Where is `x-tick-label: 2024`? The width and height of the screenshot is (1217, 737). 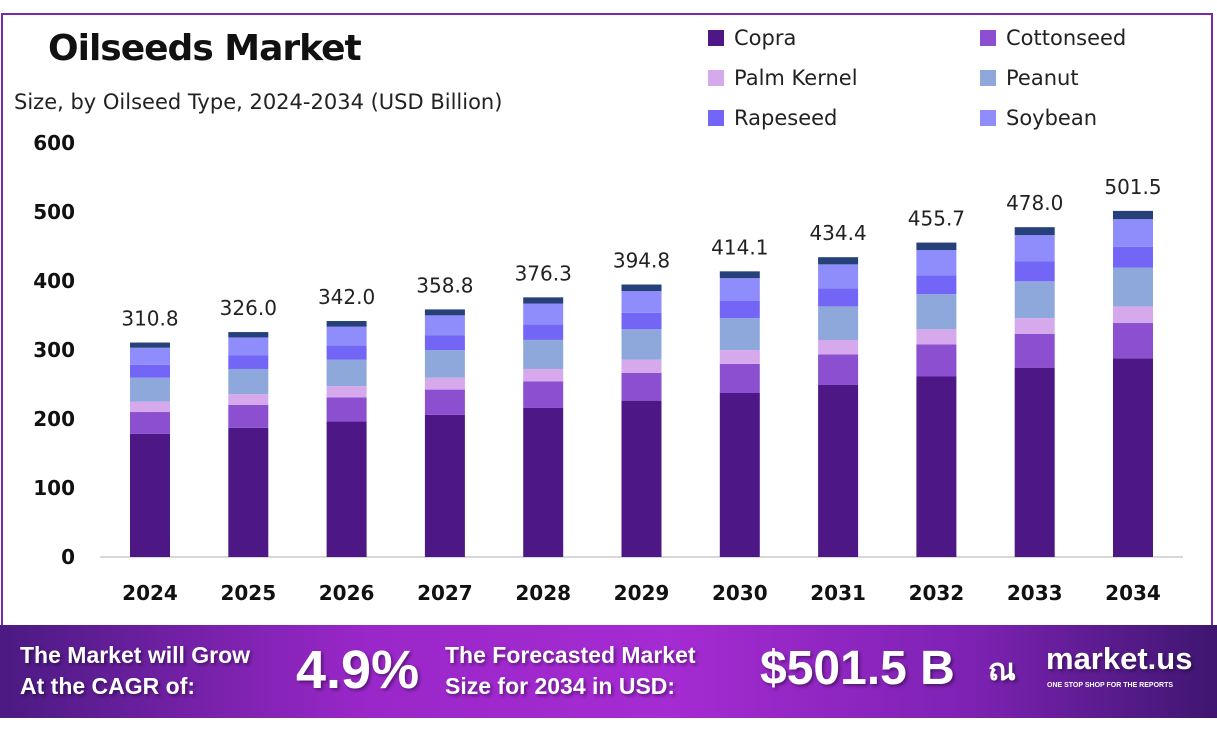
x-tick-label: 2024 is located at coordinates (150, 593).